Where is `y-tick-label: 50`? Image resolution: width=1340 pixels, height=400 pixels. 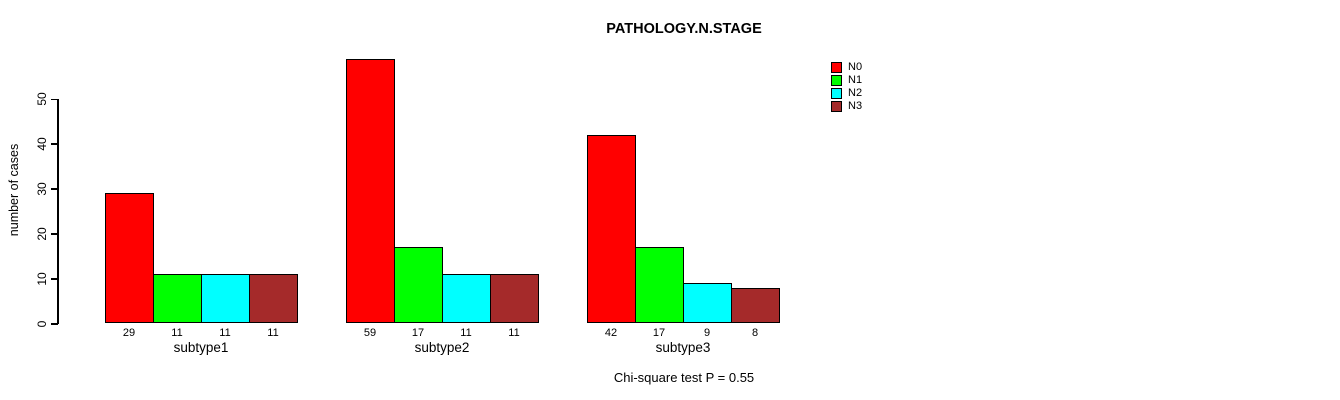
y-tick-label: 50 is located at coordinates (42, 99).